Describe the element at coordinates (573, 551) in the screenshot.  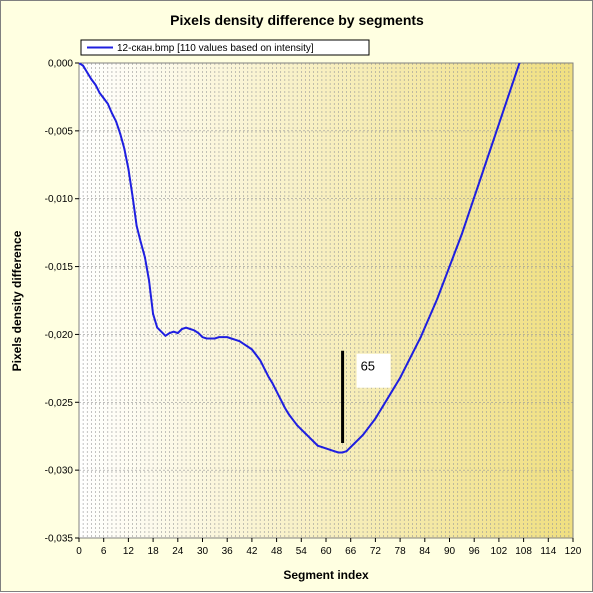
I see `x-tick-label: 120` at that location.